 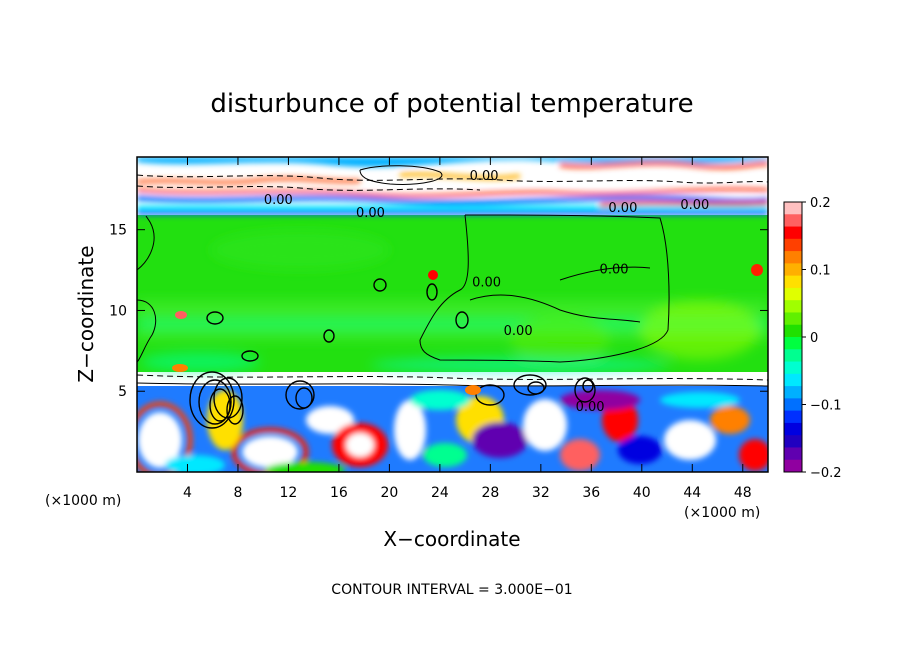 What do you see at coordinates (339, 493) in the screenshot?
I see `x-tick-label: 16` at bounding box center [339, 493].